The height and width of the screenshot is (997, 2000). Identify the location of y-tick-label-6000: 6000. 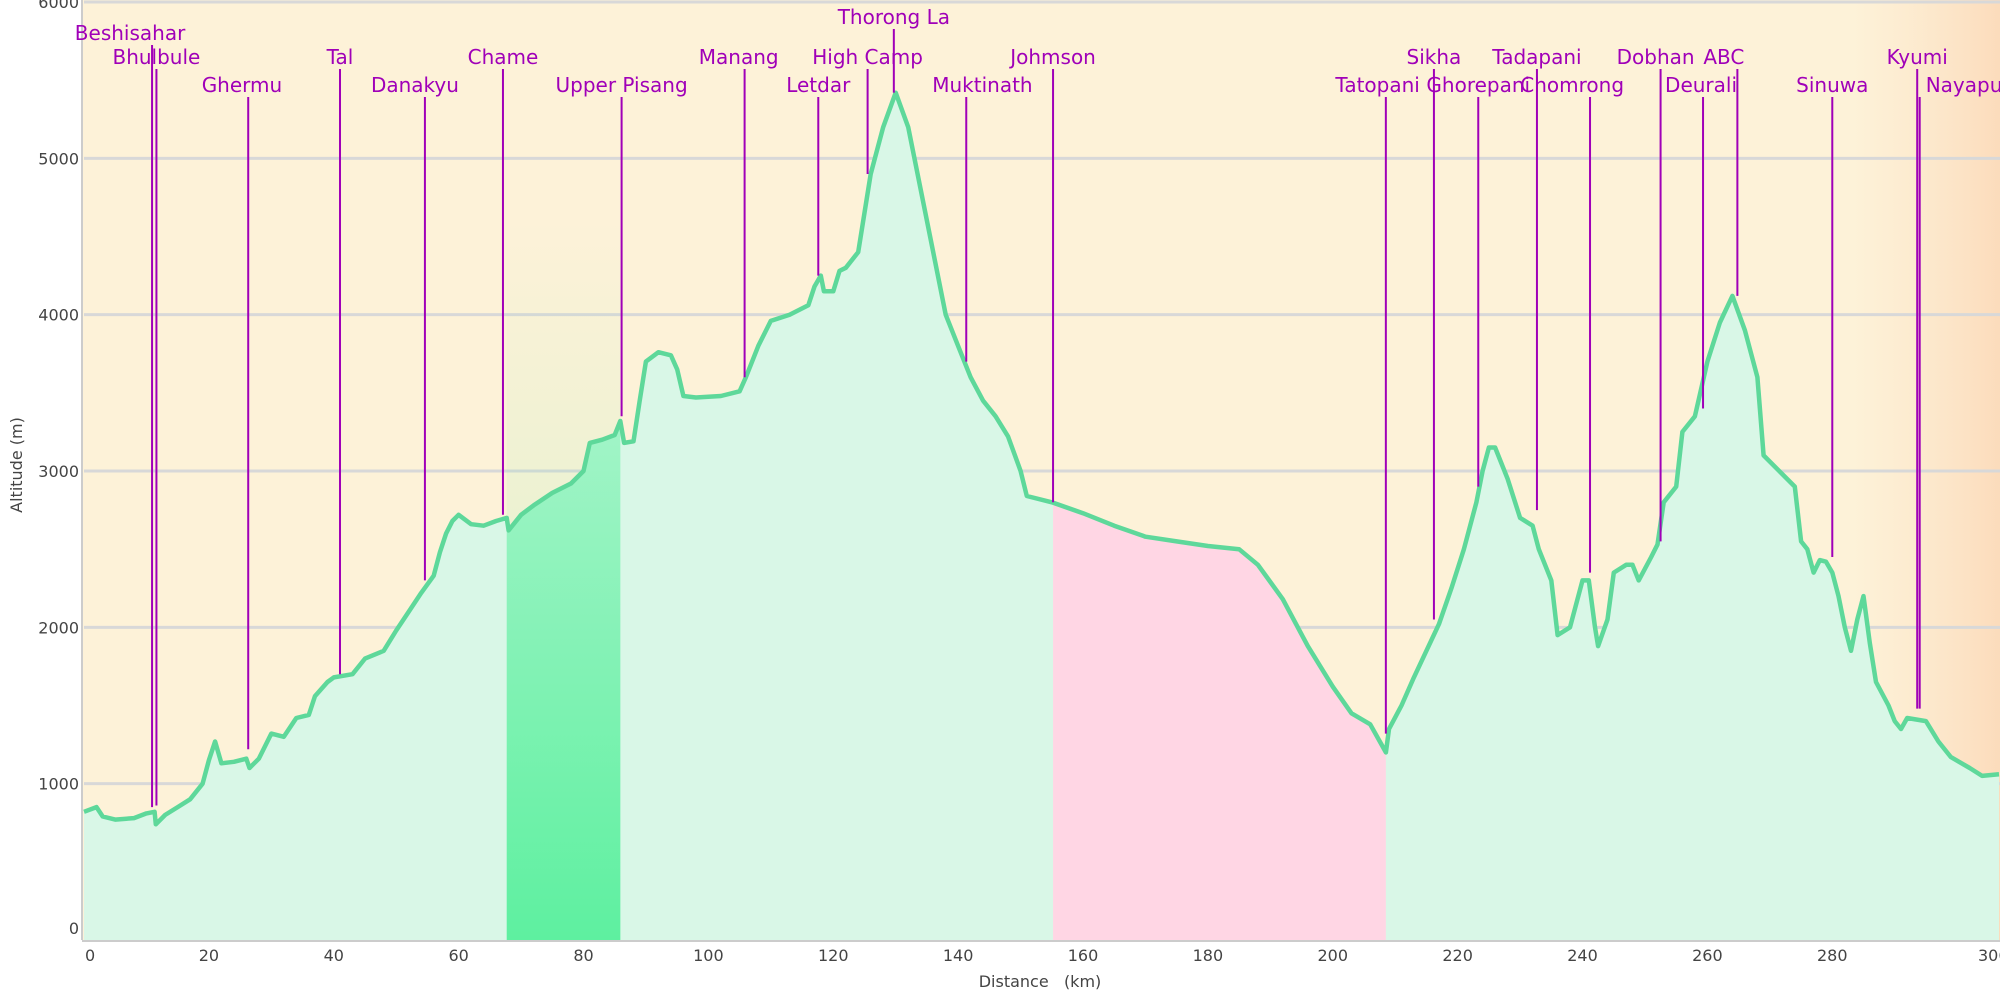
(58, 6).